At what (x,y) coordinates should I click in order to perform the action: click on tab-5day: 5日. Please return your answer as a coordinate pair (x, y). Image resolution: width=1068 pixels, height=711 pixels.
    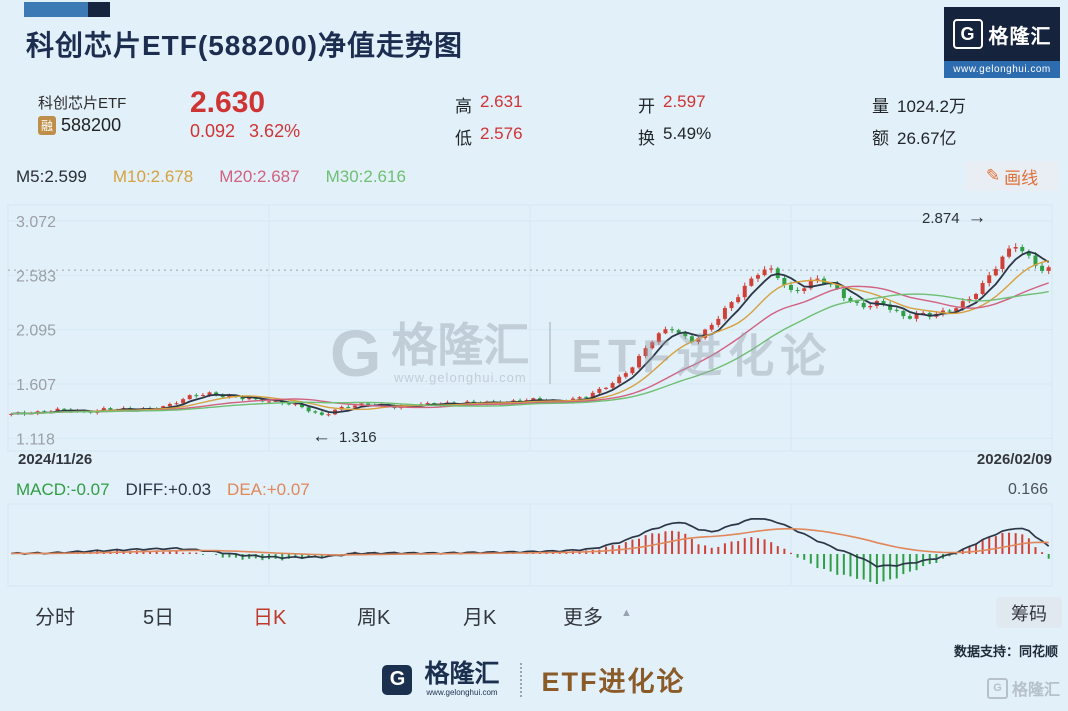
    Looking at the image, I should click on (159, 618).